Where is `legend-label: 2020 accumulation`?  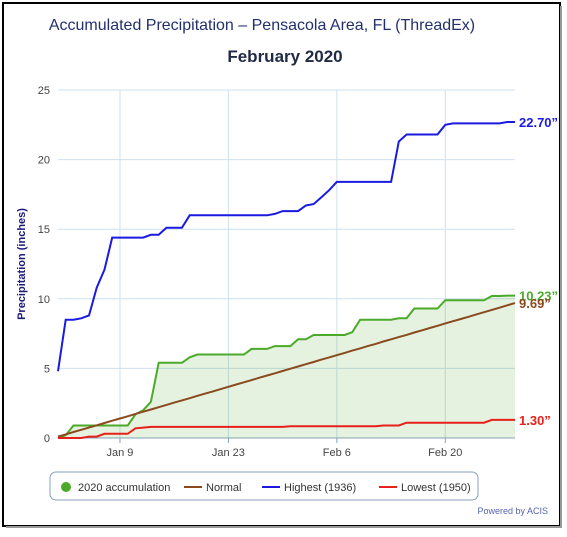
legend-label: 2020 accumulation is located at coordinates (124, 488).